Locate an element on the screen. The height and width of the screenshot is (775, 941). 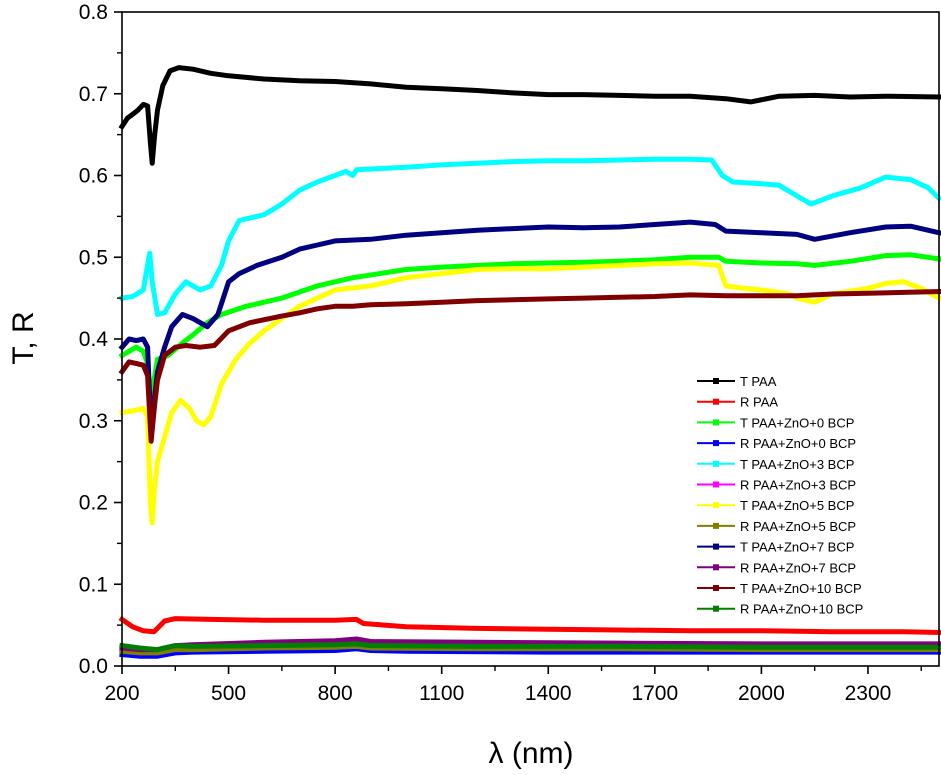
x-tick-label: 1100 is located at coordinates (441, 693).